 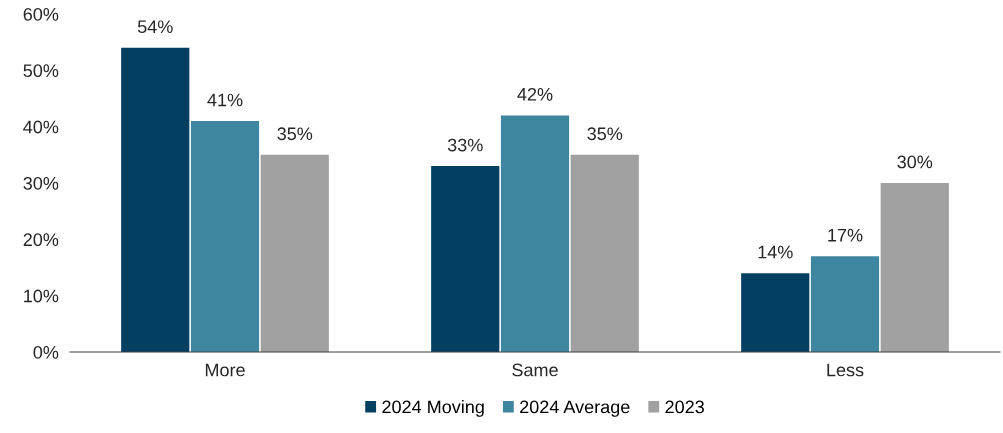 What do you see at coordinates (535, 370) in the screenshot?
I see `x-tick-label: Same` at bounding box center [535, 370].